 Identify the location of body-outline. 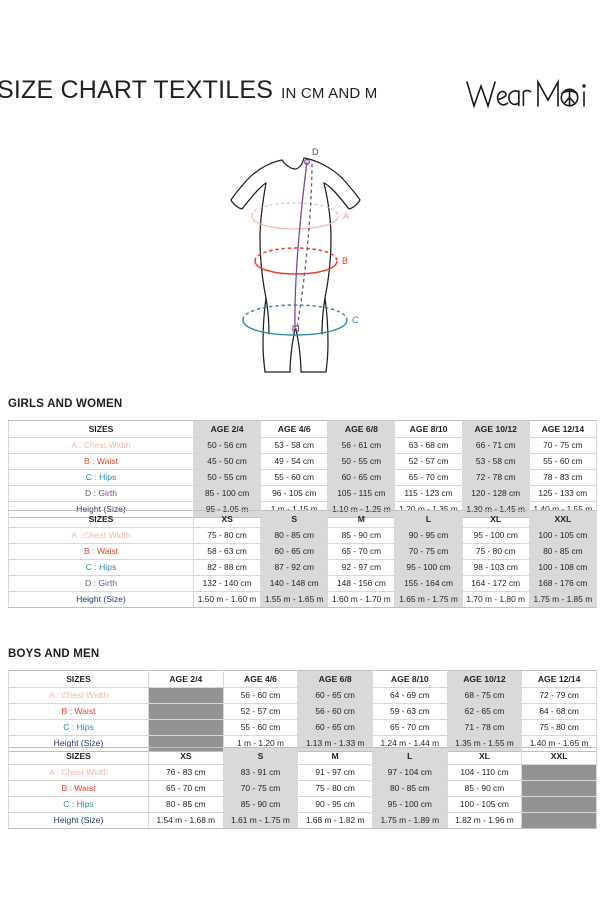
(295, 265).